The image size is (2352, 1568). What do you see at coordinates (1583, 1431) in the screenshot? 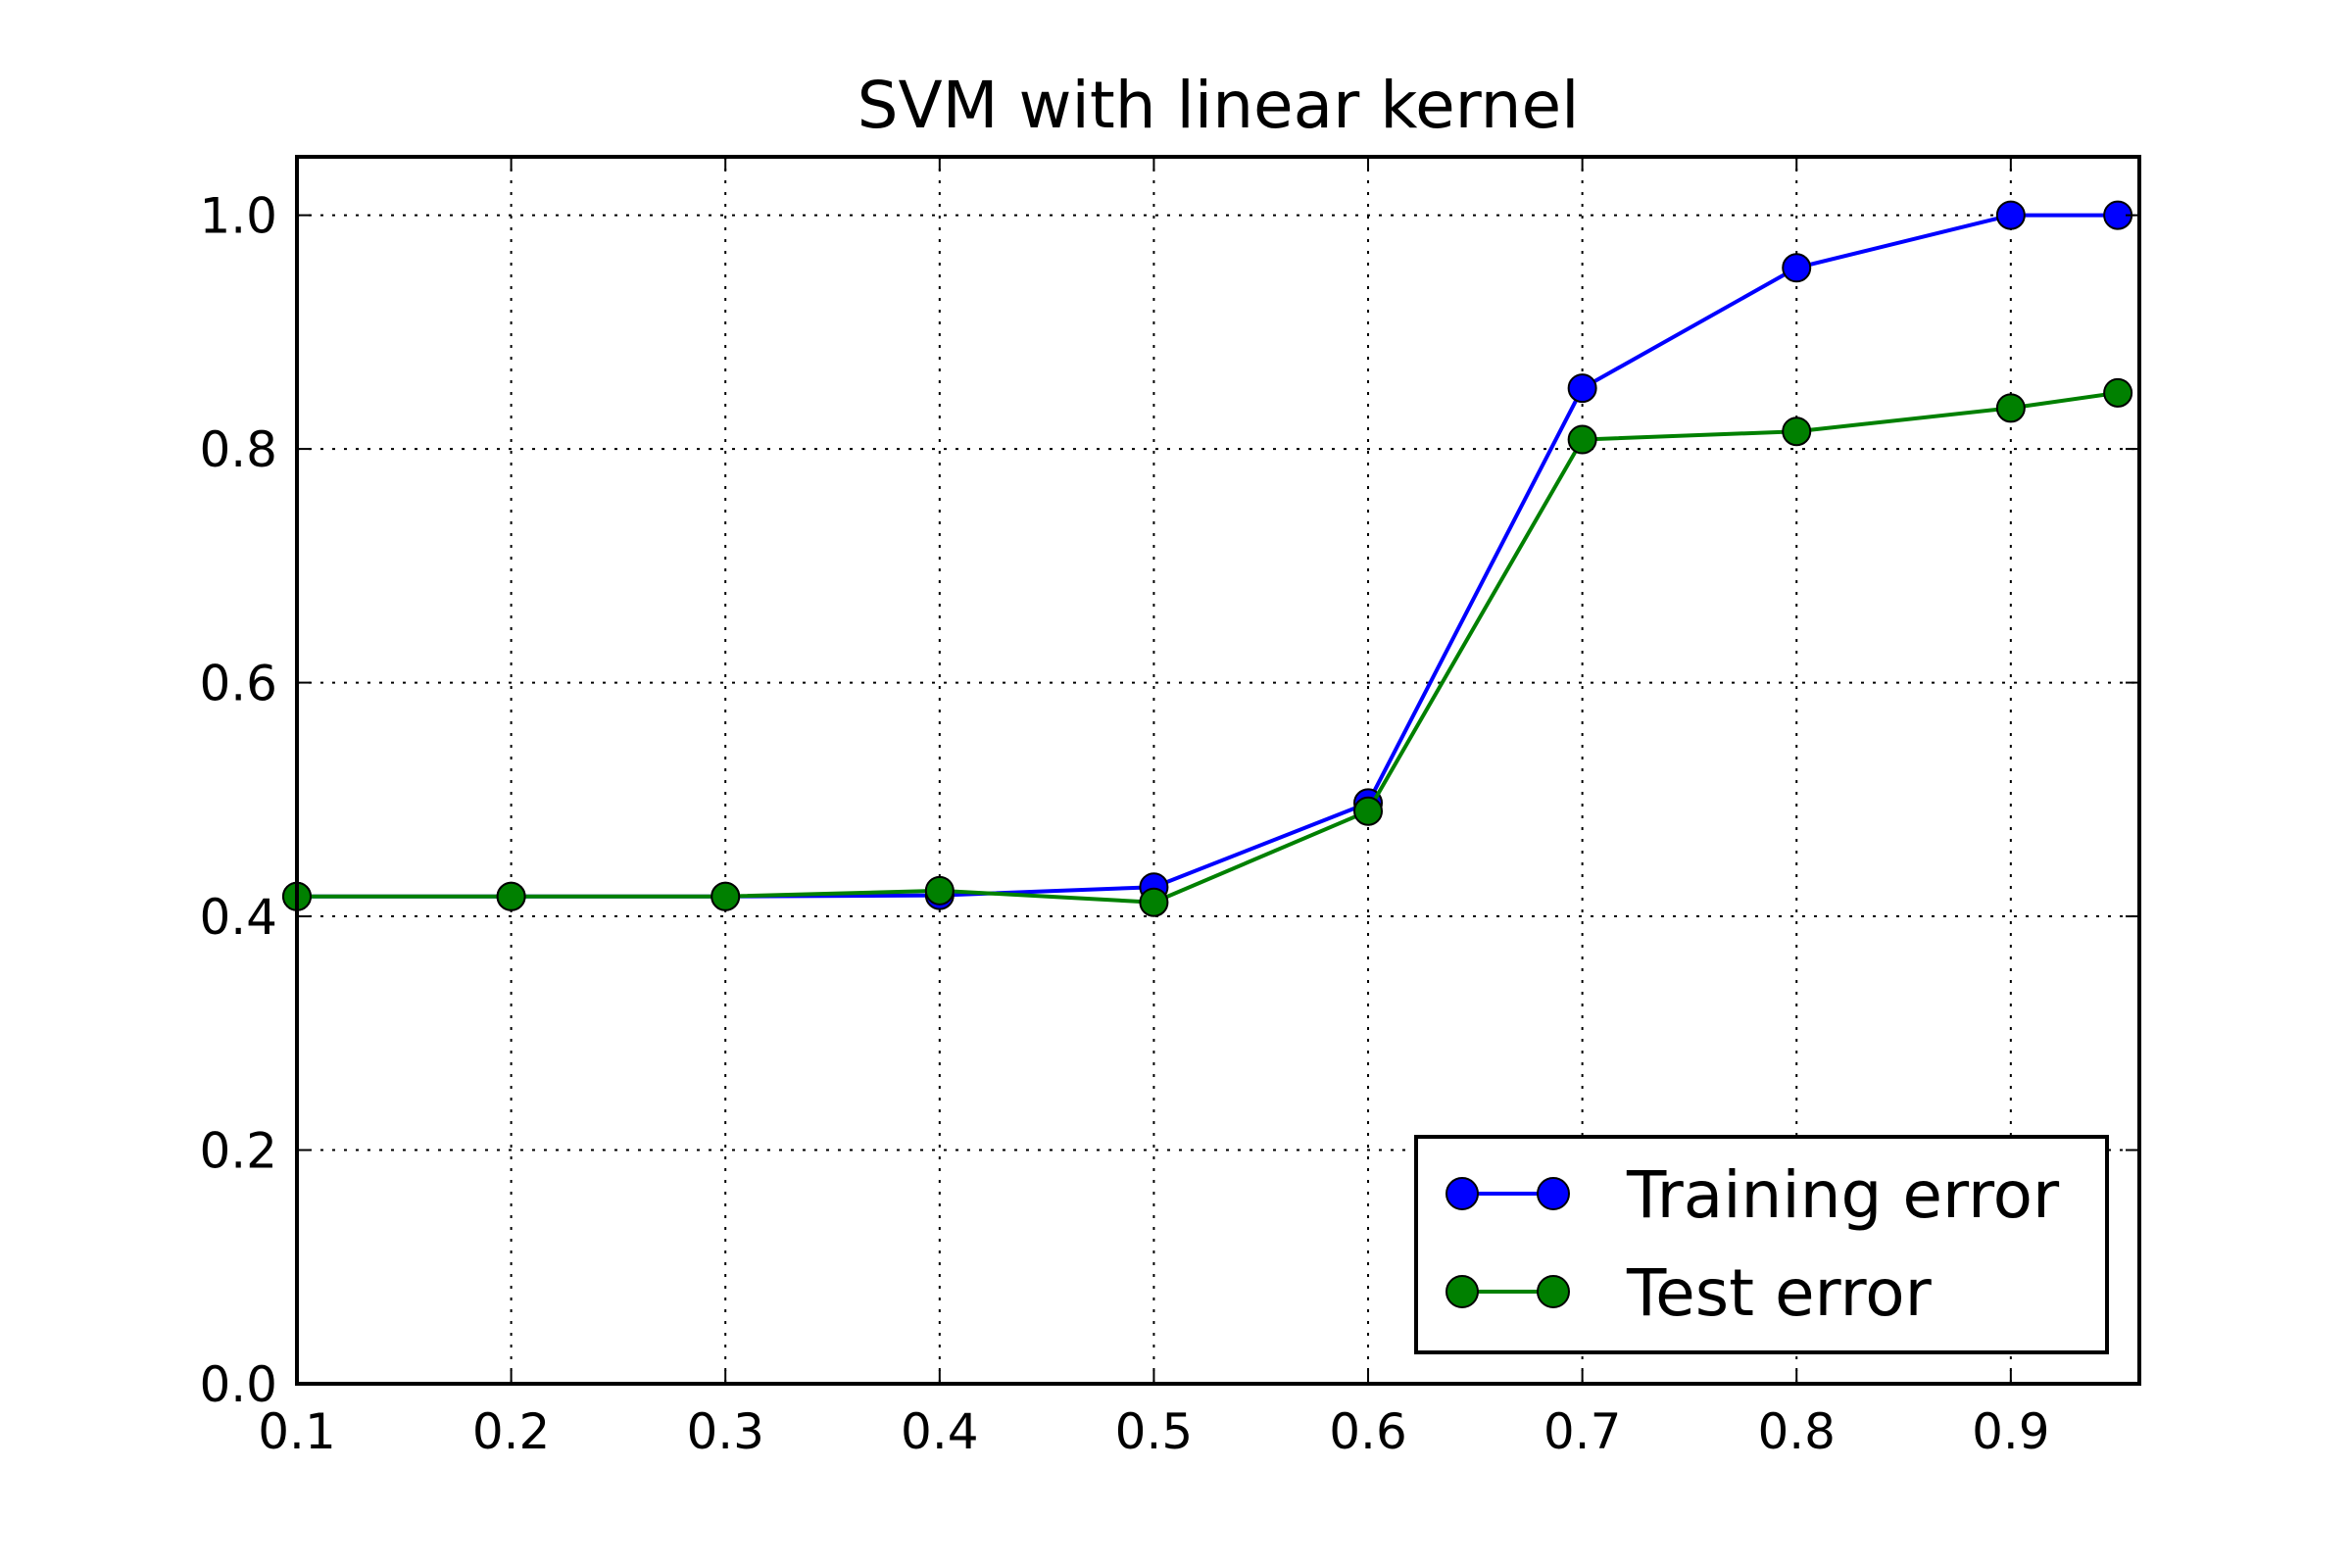
I see `x-tick-label: 0.7` at bounding box center [1583, 1431].